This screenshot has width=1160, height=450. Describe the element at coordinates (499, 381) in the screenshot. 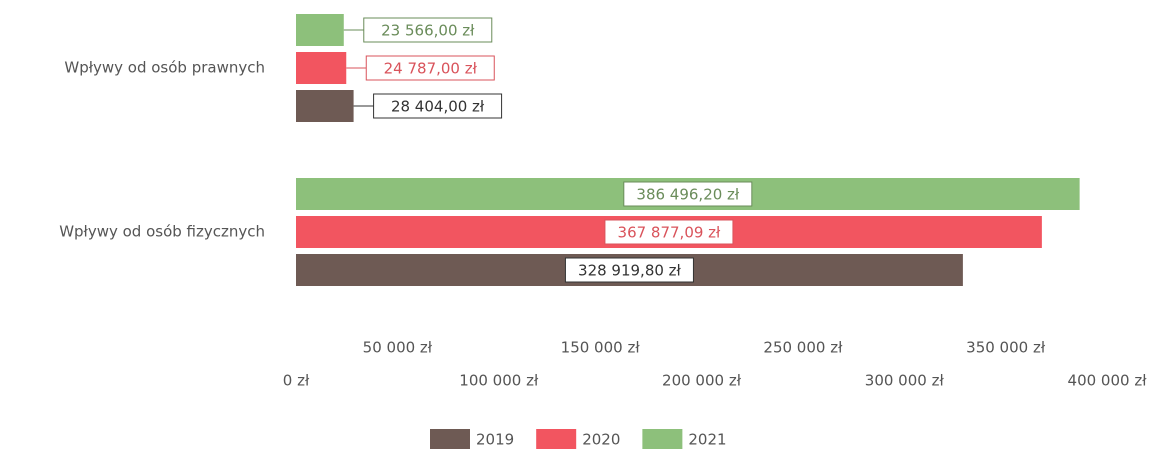

I see `x-tick-label: 100 000 zł` at that location.